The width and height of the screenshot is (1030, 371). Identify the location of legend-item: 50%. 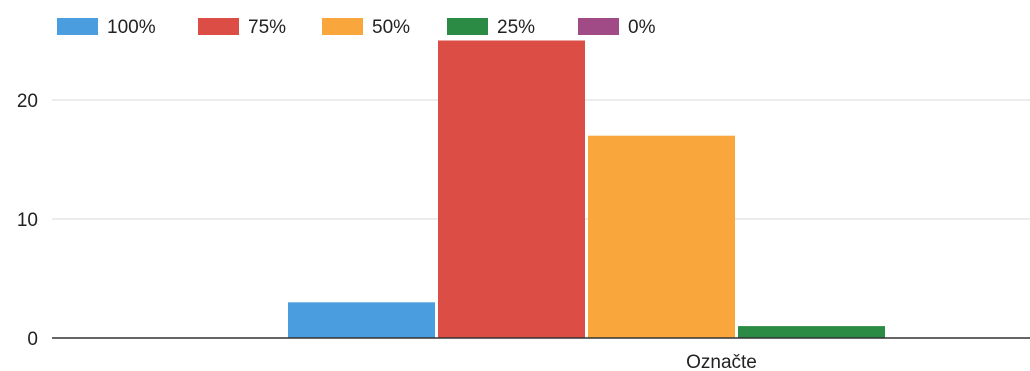
(366, 27).